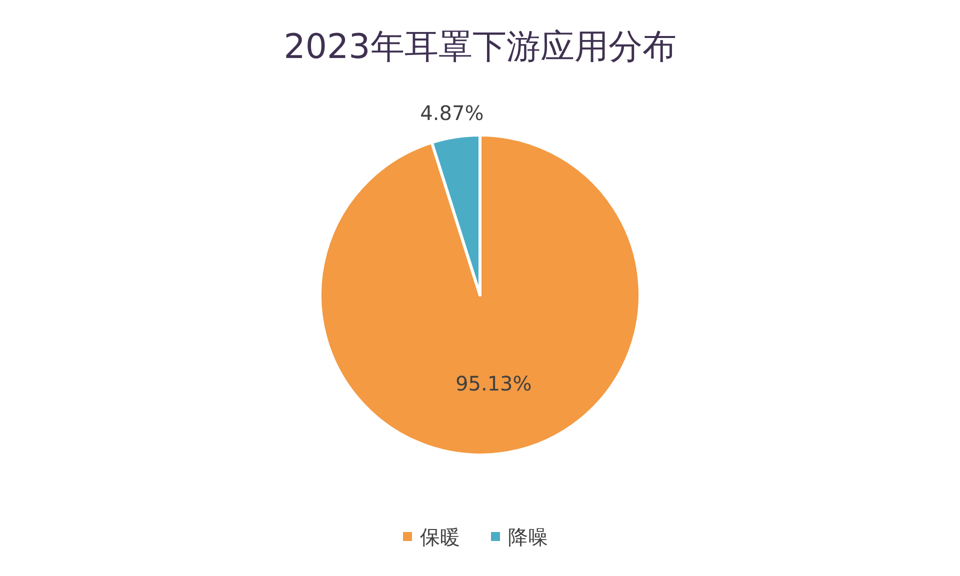 The image size is (960, 576). What do you see at coordinates (528, 537) in the screenshot?
I see `legend-label: 降噪` at bounding box center [528, 537].